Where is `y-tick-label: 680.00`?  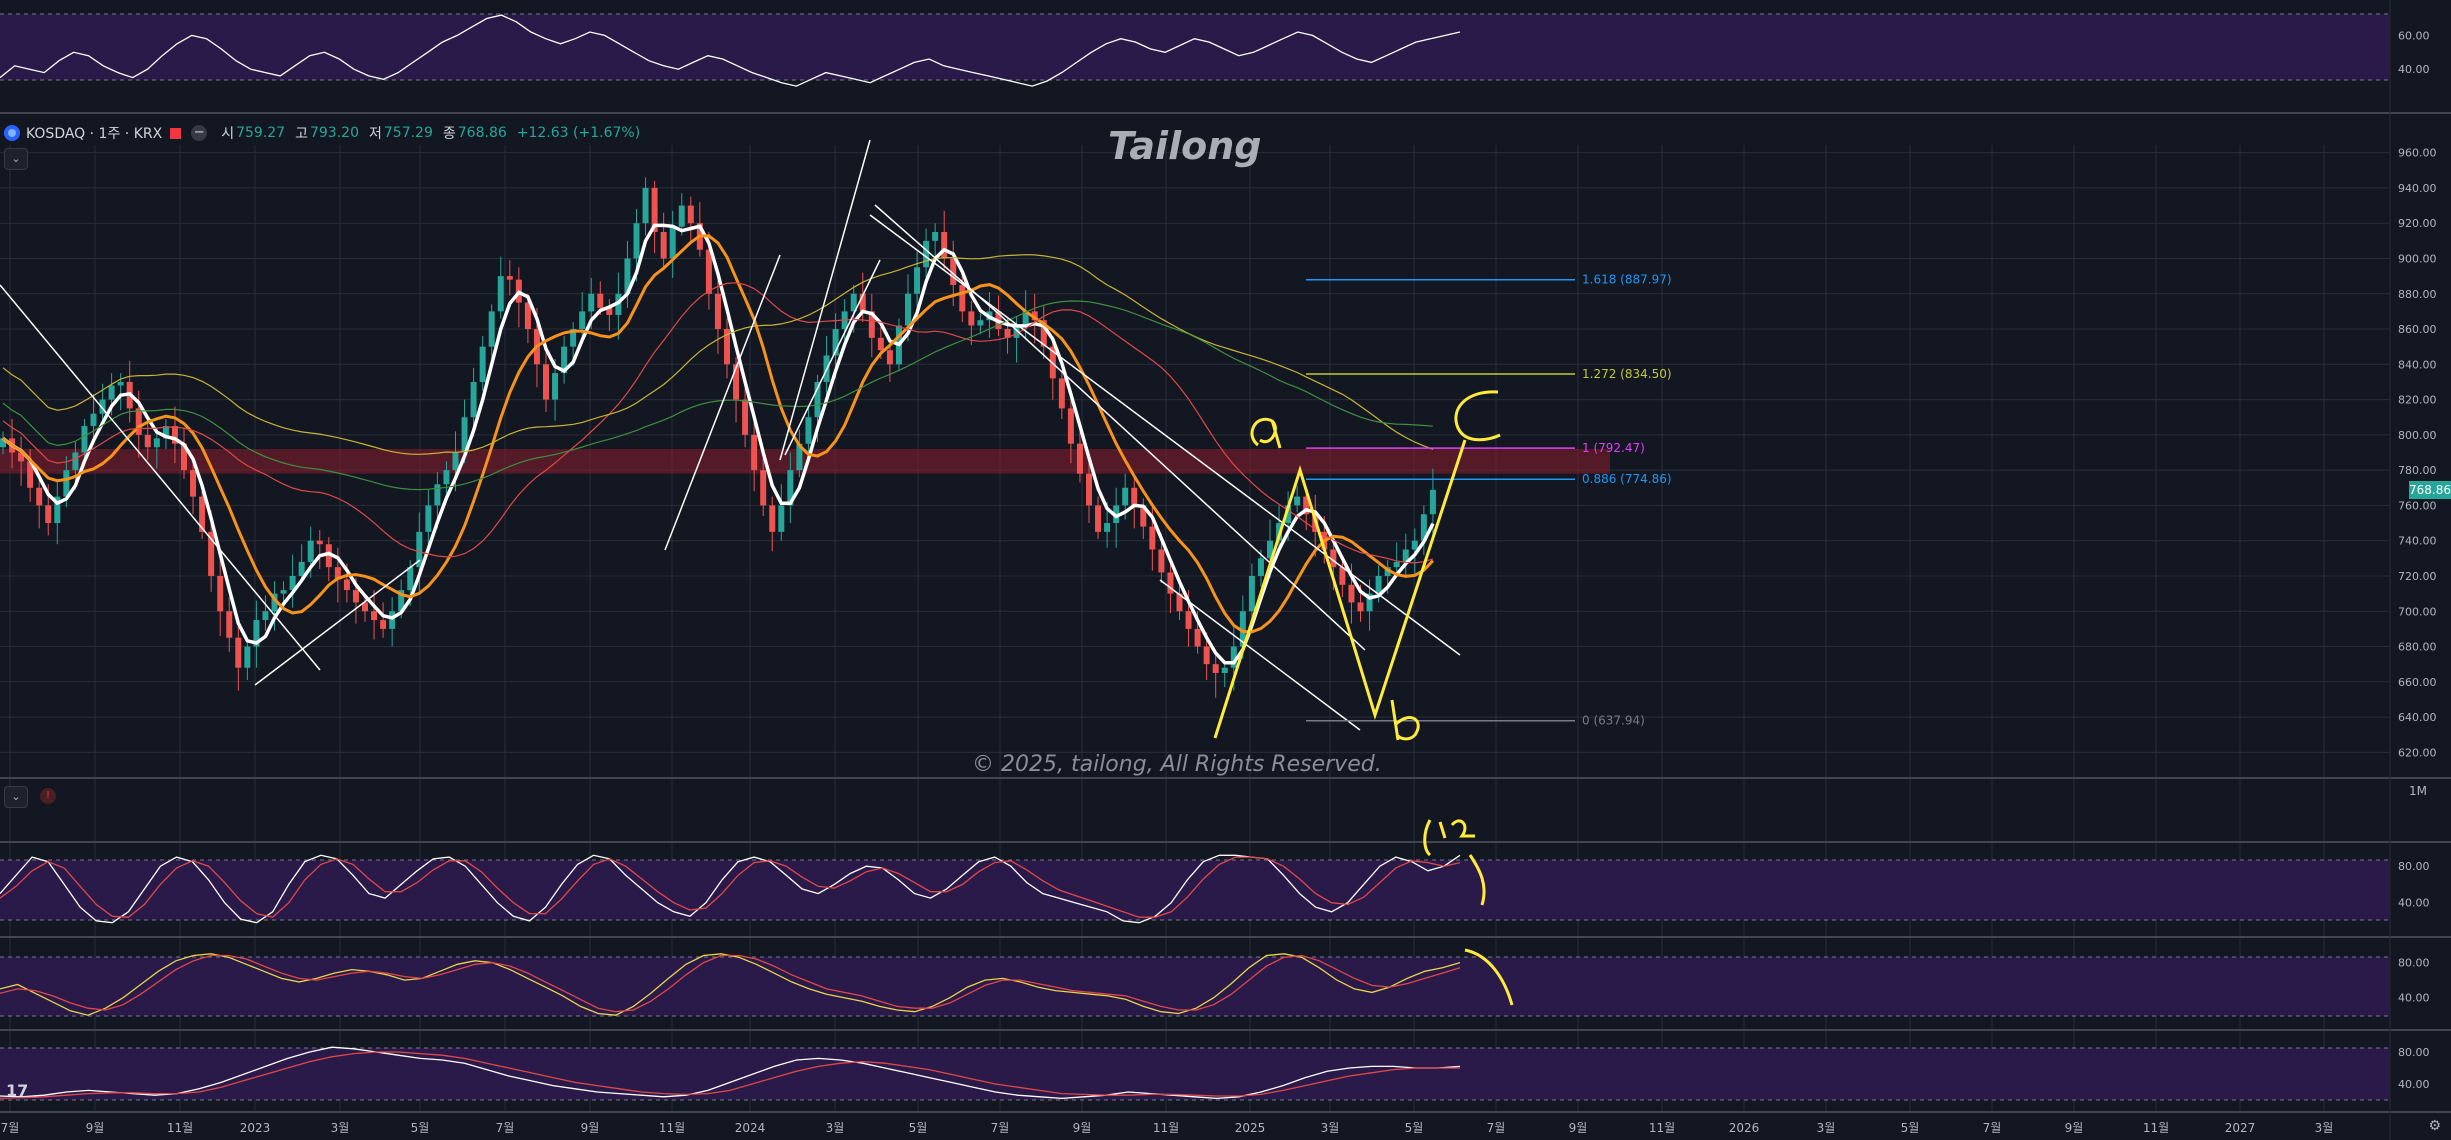
y-tick-label: 680.00 is located at coordinates (2417, 647).